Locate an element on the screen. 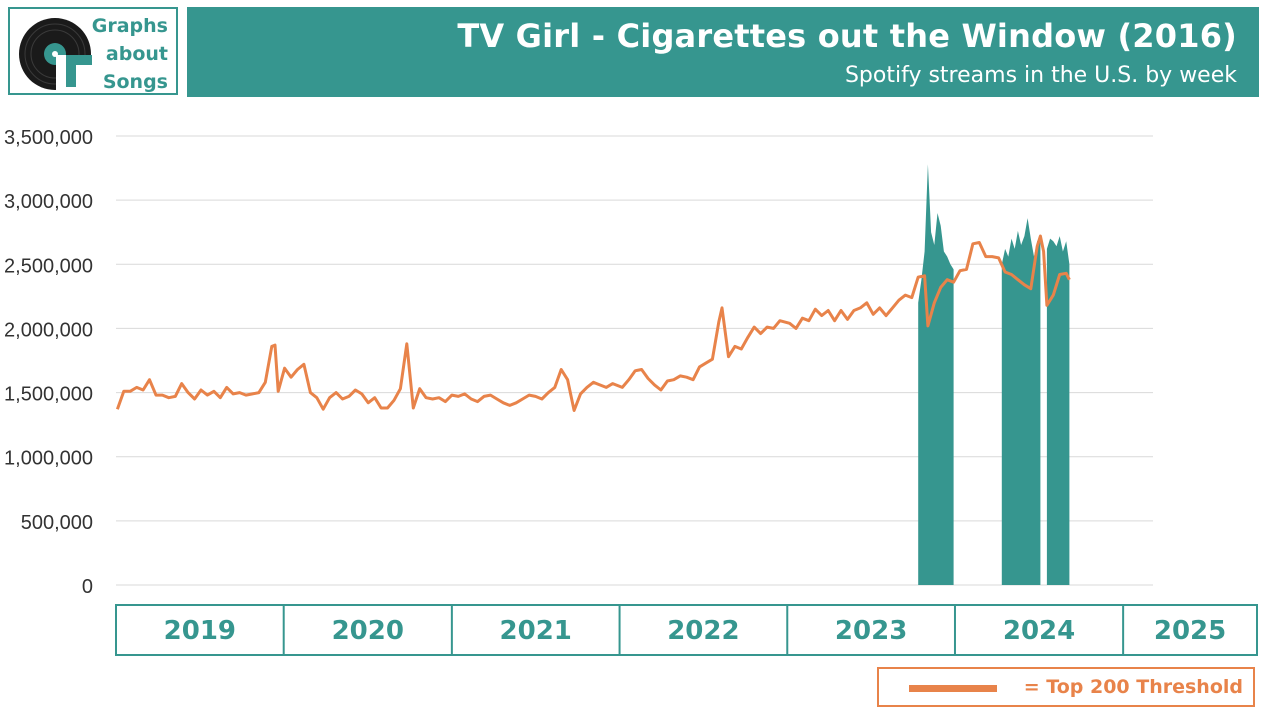  y-tick-label: 2,000,000 is located at coordinates (48, 330).